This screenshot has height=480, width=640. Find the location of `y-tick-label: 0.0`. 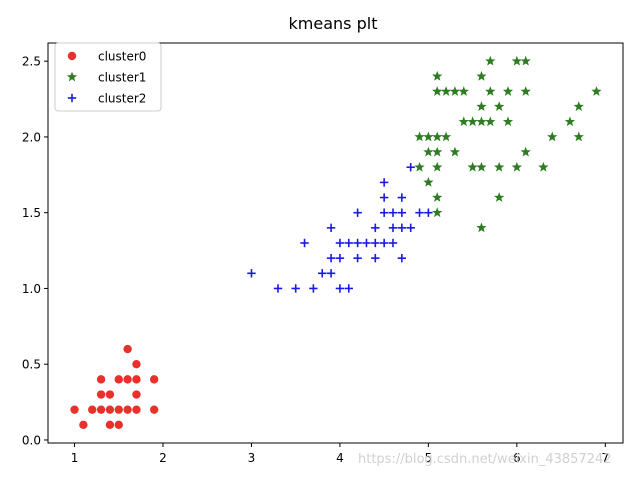

y-tick-label: 0.0 is located at coordinates (31, 440).